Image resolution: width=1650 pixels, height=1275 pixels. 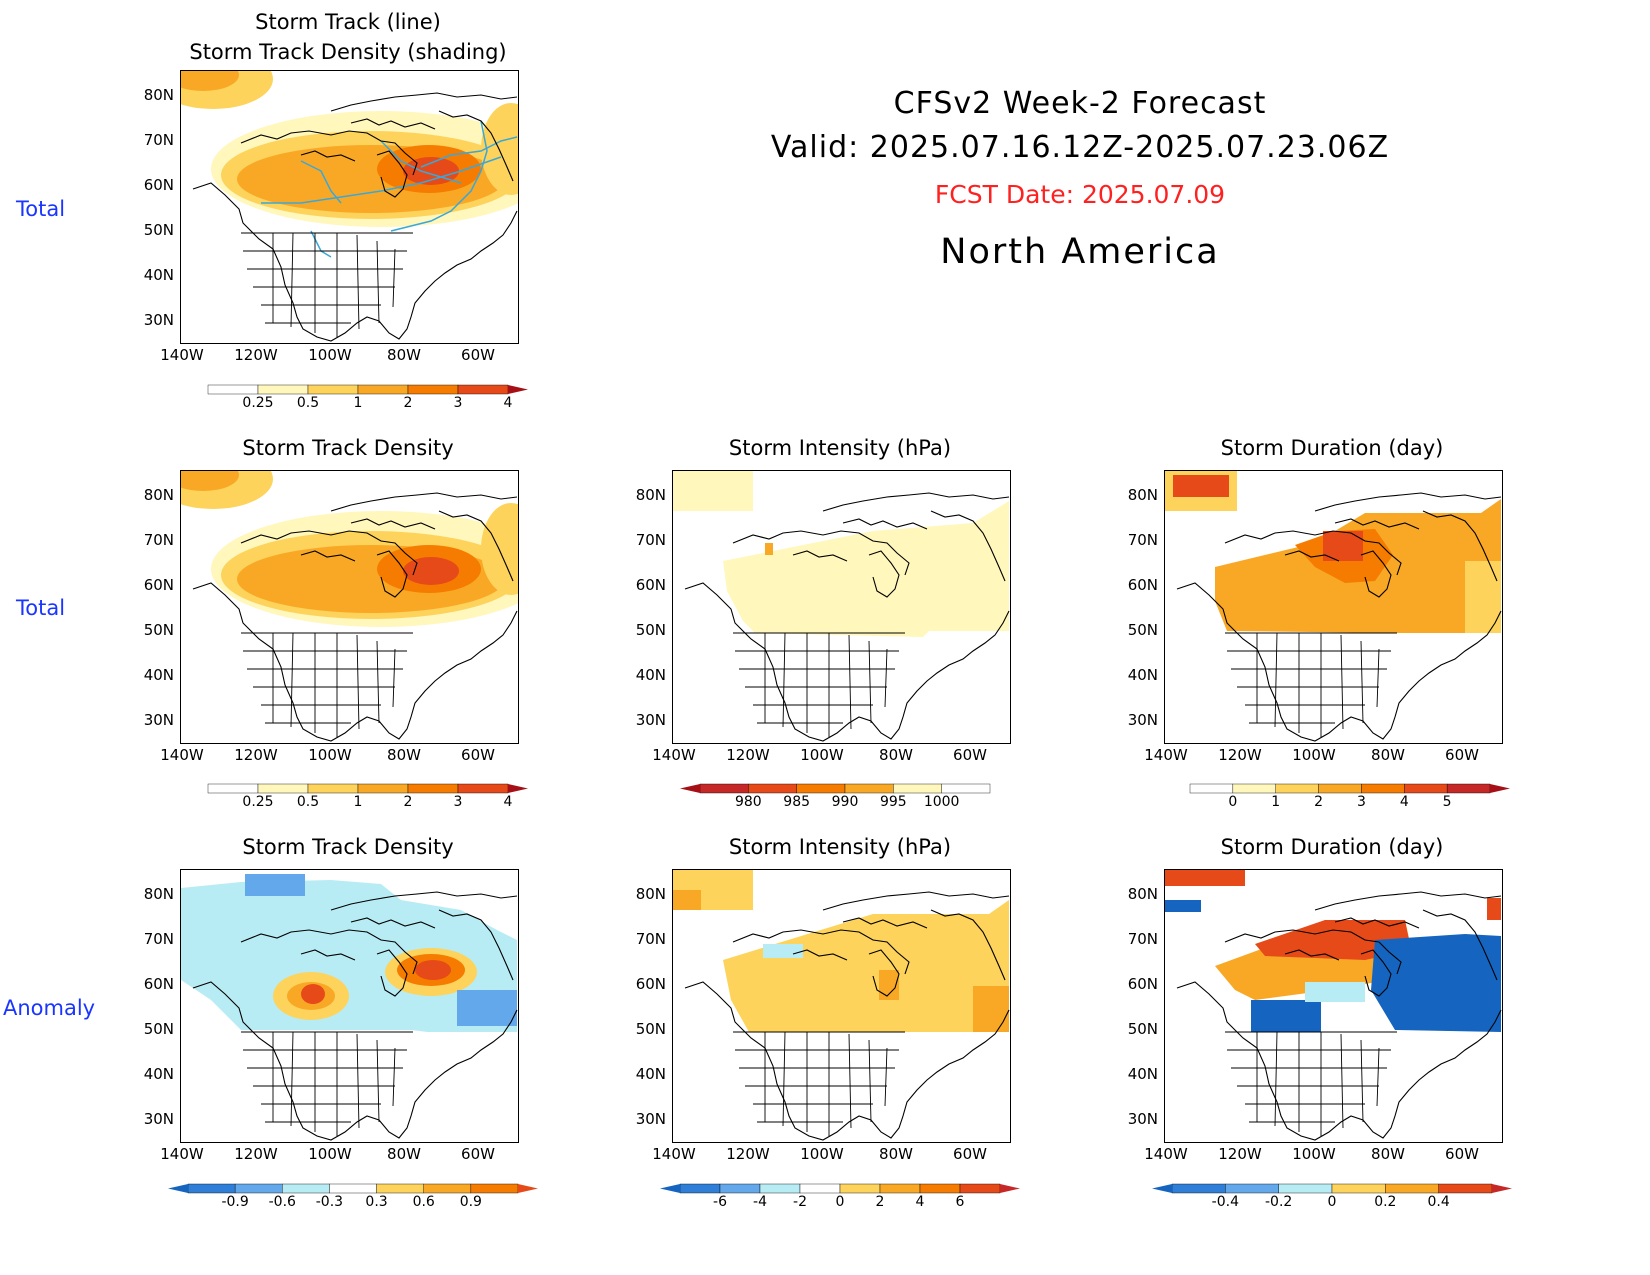 What do you see at coordinates (423, 1202) in the screenshot?
I see `colorbar-label: 0.6` at bounding box center [423, 1202].